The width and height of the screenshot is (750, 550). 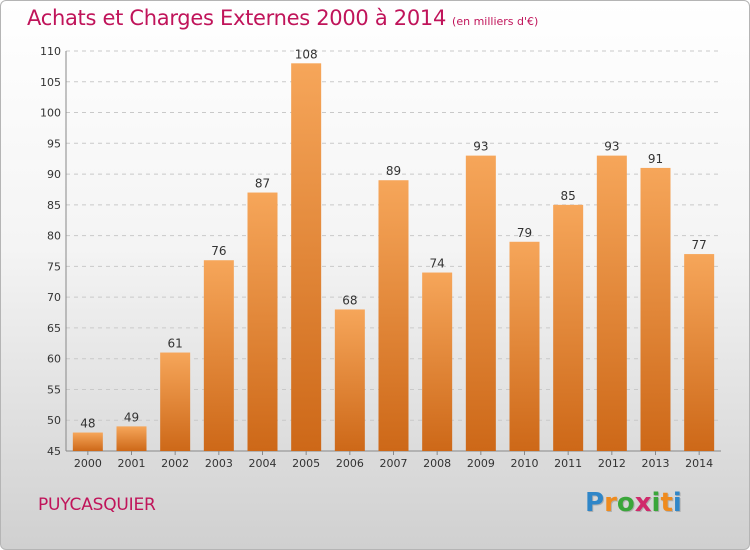 What do you see at coordinates (655, 159) in the screenshot?
I see `data-label: 91` at bounding box center [655, 159].